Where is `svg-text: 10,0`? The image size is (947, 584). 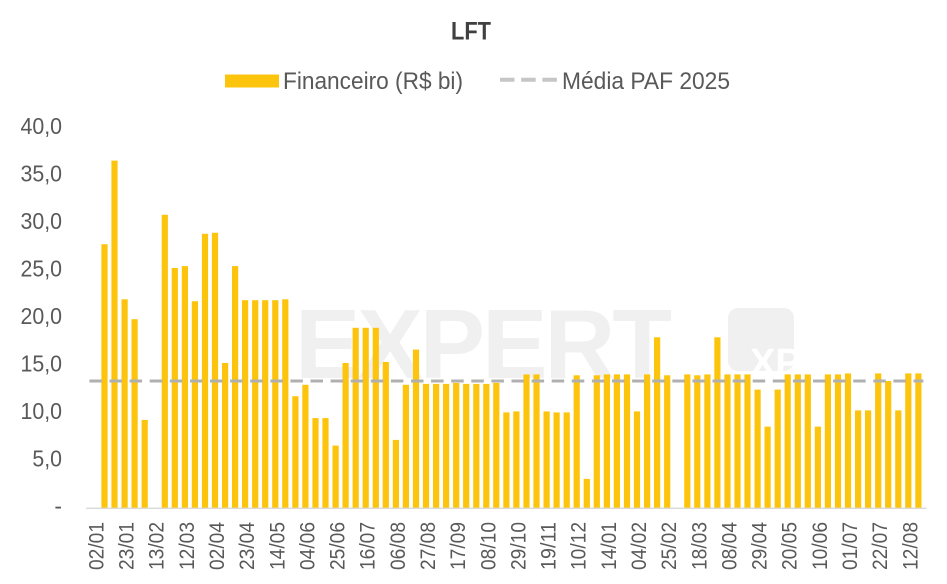 svg-text: 10,0 is located at coordinates (42, 411).